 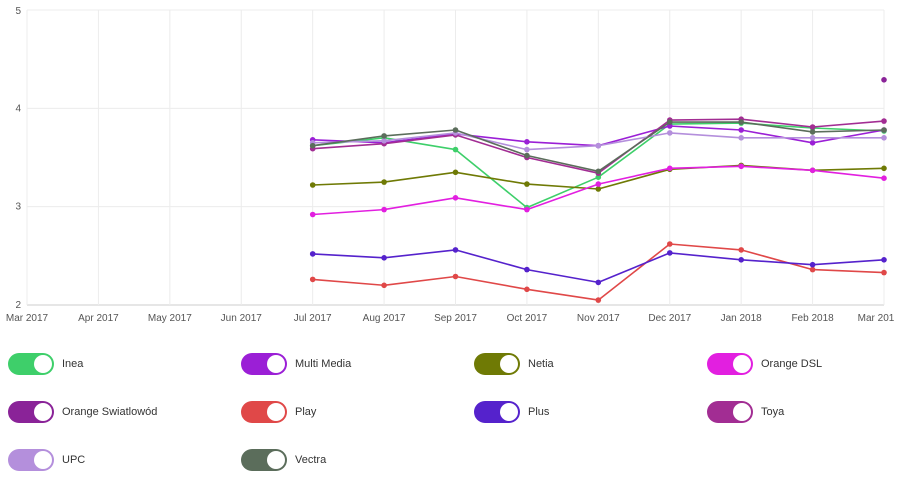 I want to click on legend-item-toya: Toya, so click(x=745, y=412).